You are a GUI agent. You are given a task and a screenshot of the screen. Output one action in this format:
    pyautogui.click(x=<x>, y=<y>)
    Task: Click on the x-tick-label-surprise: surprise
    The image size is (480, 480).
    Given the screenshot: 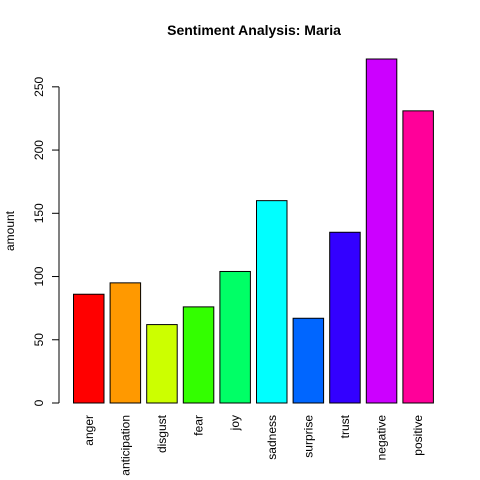 What is the action you would take?
    pyautogui.click(x=308, y=436)
    